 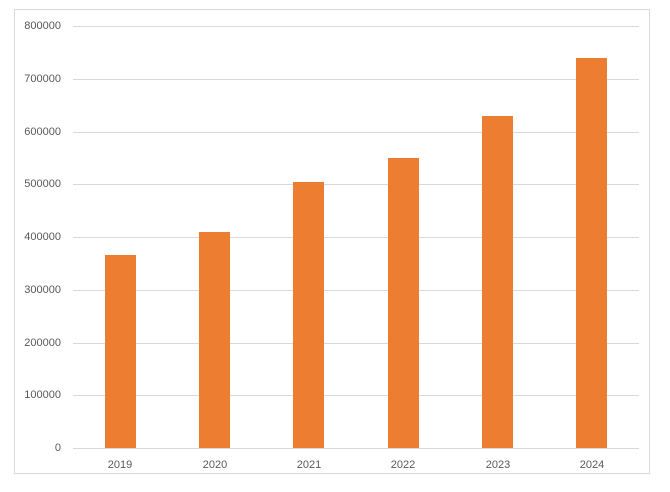 I want to click on y-axis-tick-label: 800000, so click(x=42, y=26).